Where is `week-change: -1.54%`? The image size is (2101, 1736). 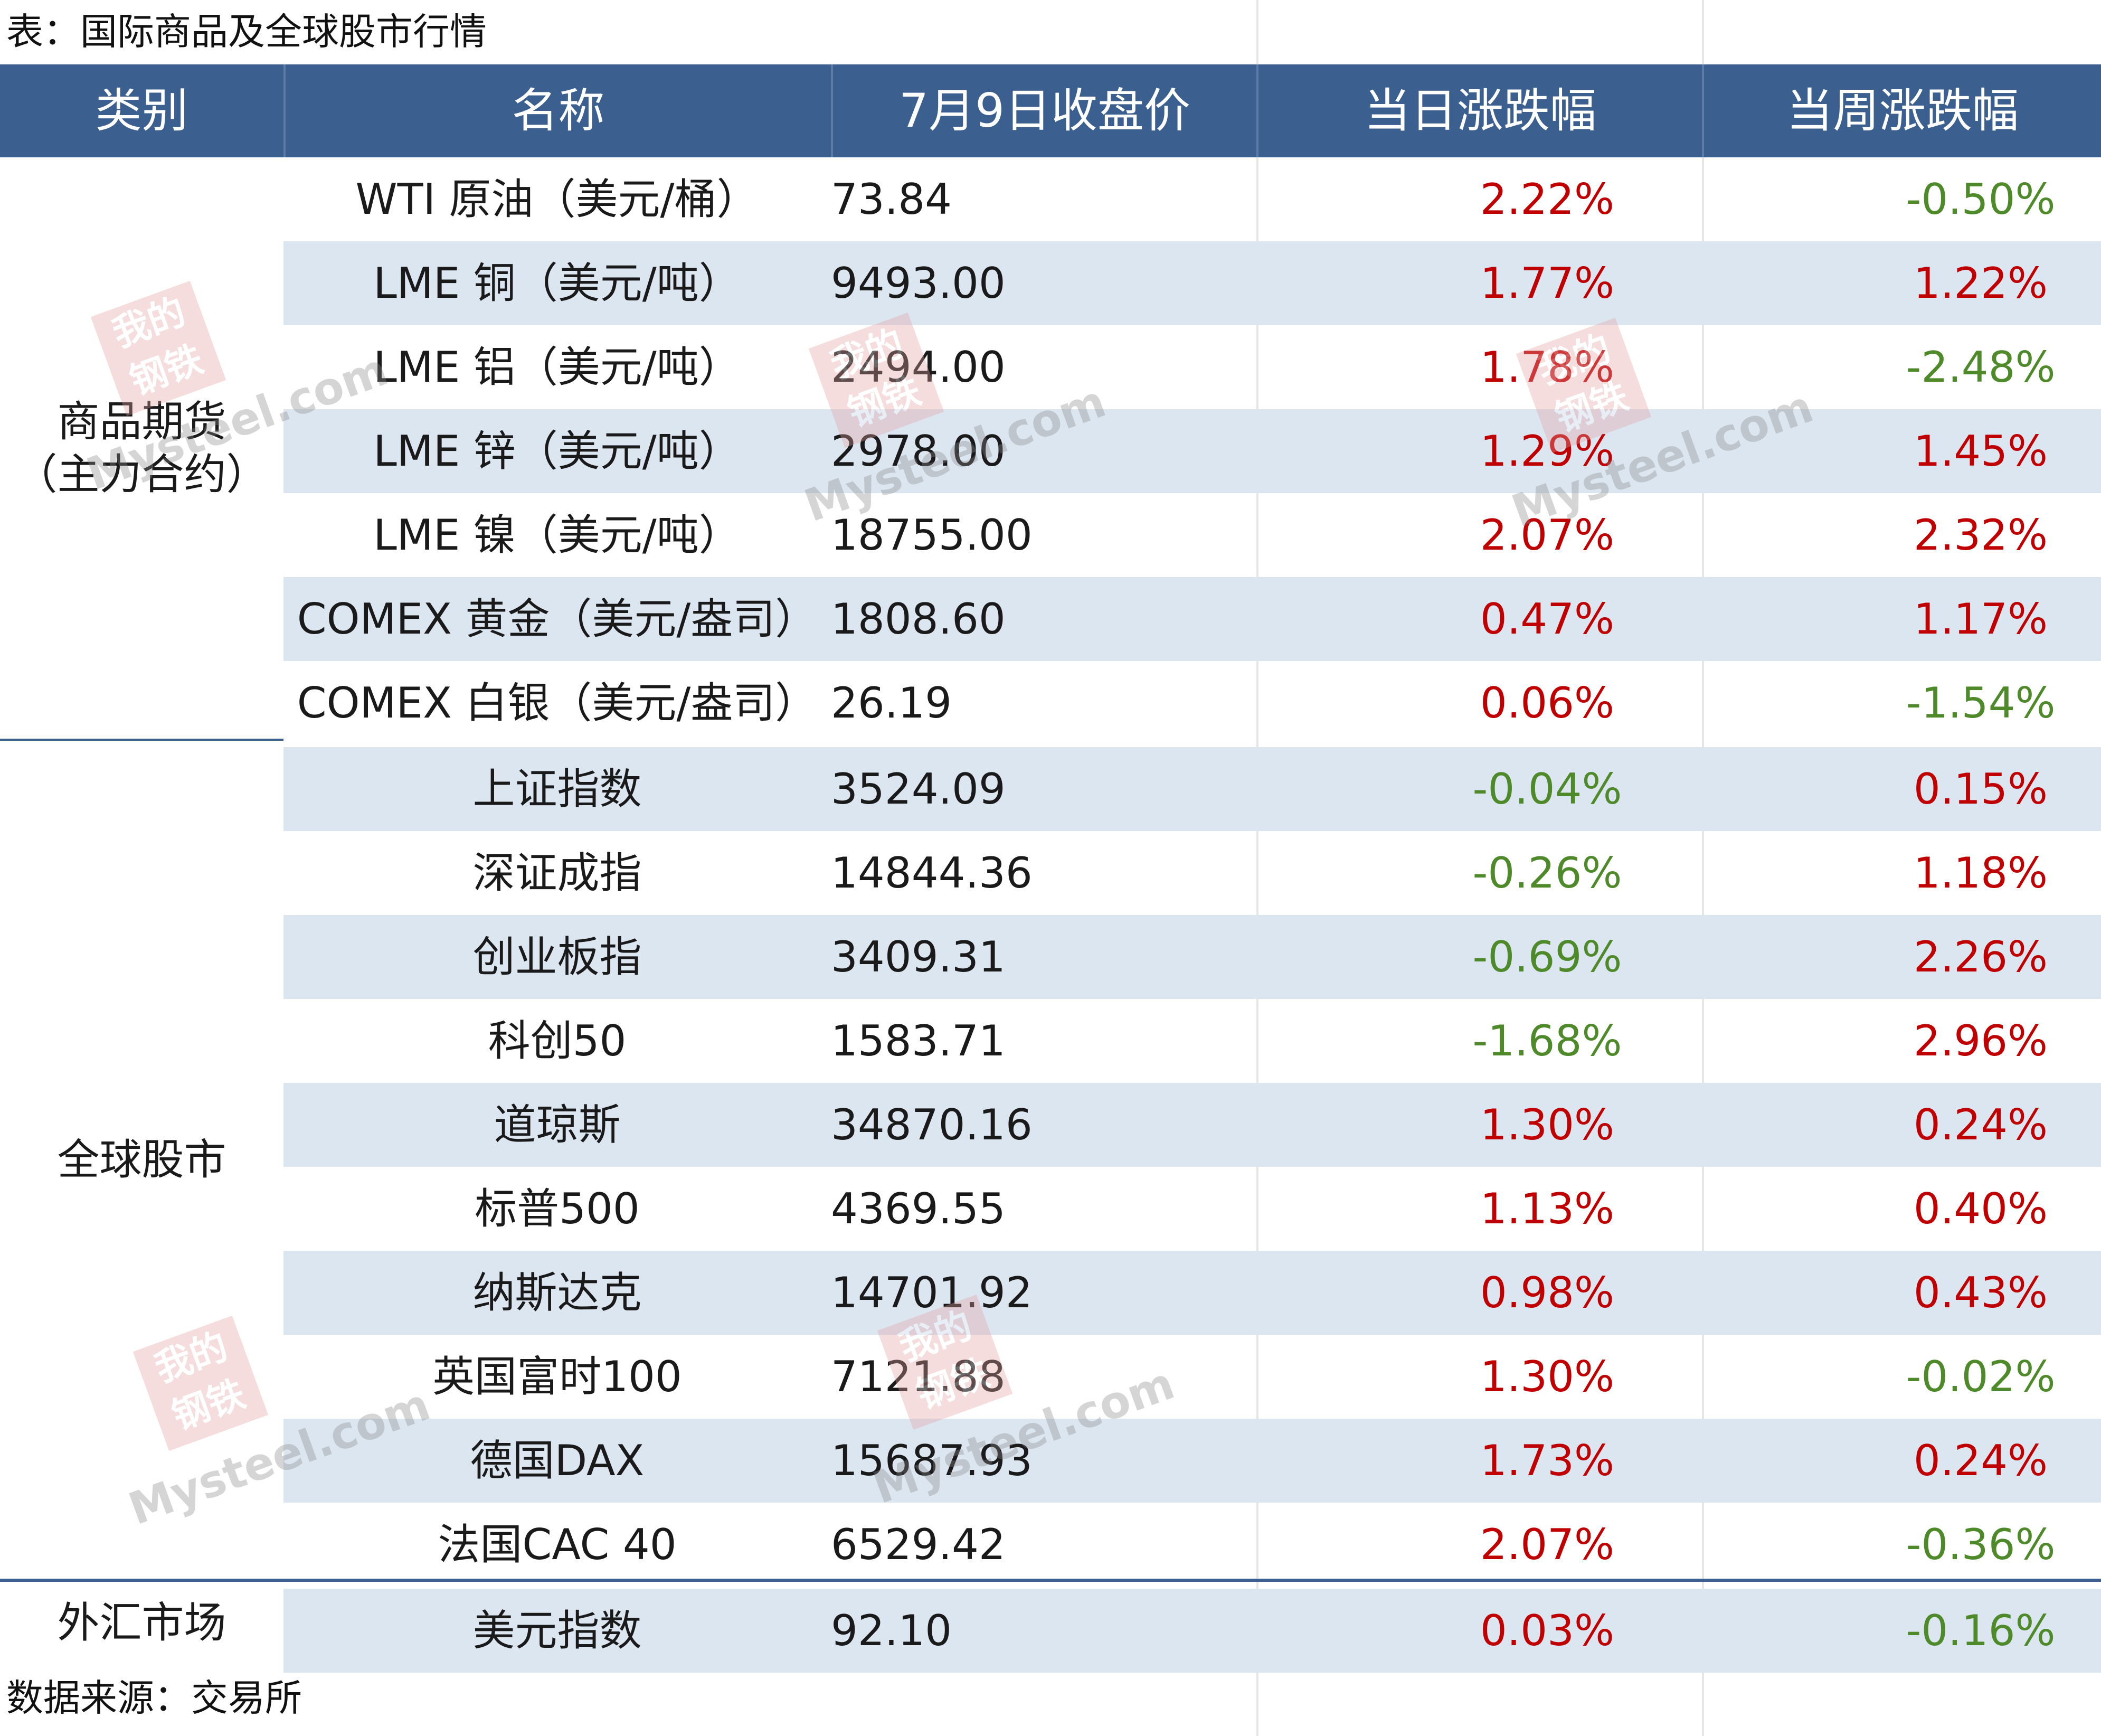 week-change: -1.54% is located at coordinates (1981, 703).